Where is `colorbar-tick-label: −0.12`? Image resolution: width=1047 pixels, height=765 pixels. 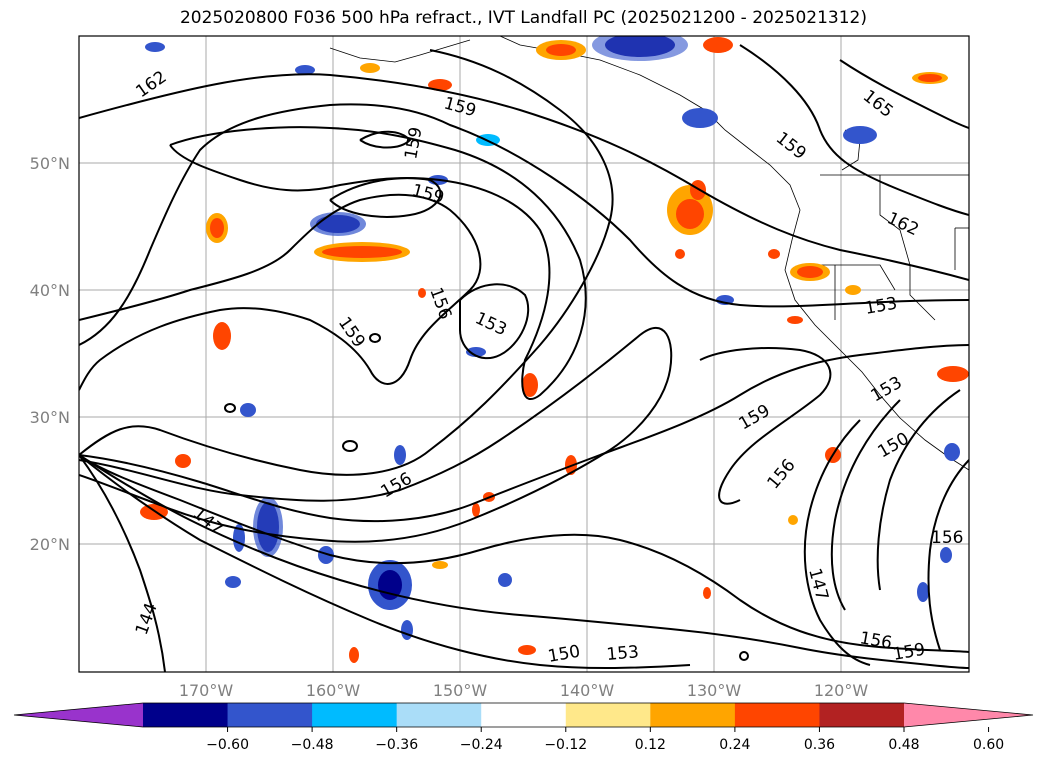
colorbar-tick-label: −0.12 is located at coordinates (565, 745).